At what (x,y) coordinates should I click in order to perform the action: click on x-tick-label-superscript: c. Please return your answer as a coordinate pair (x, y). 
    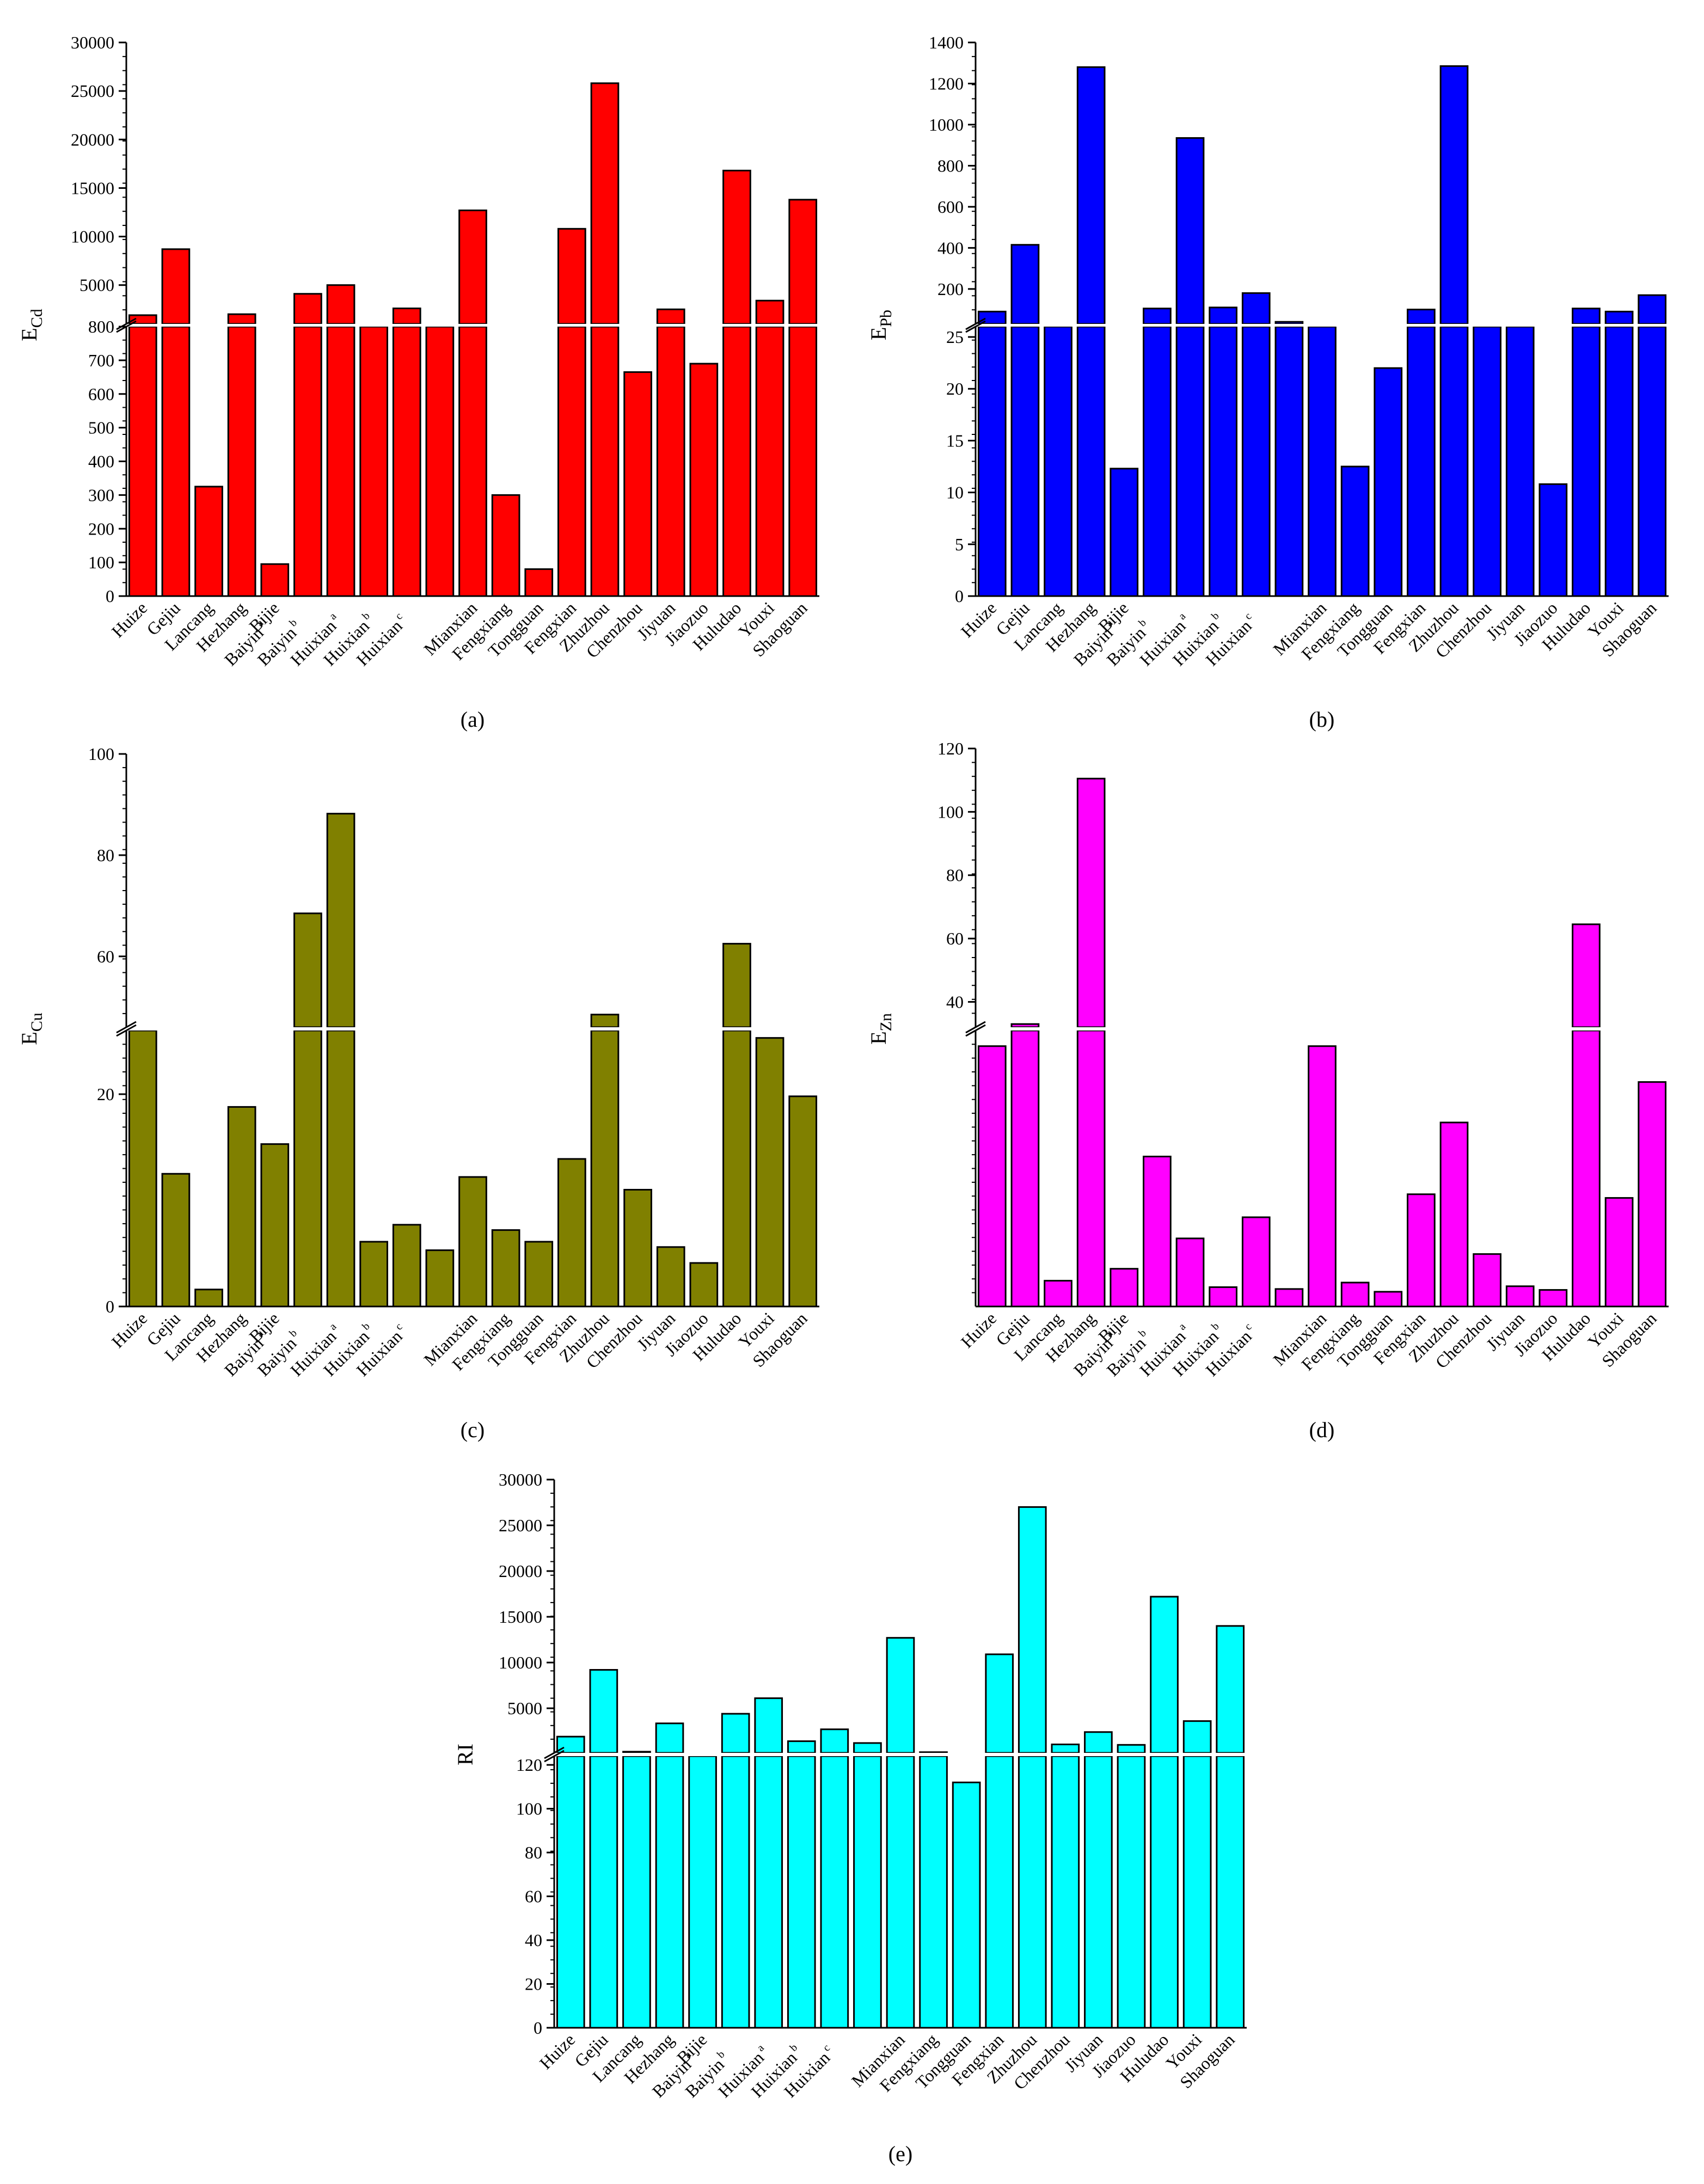
    Looking at the image, I should click on (399, 1327).